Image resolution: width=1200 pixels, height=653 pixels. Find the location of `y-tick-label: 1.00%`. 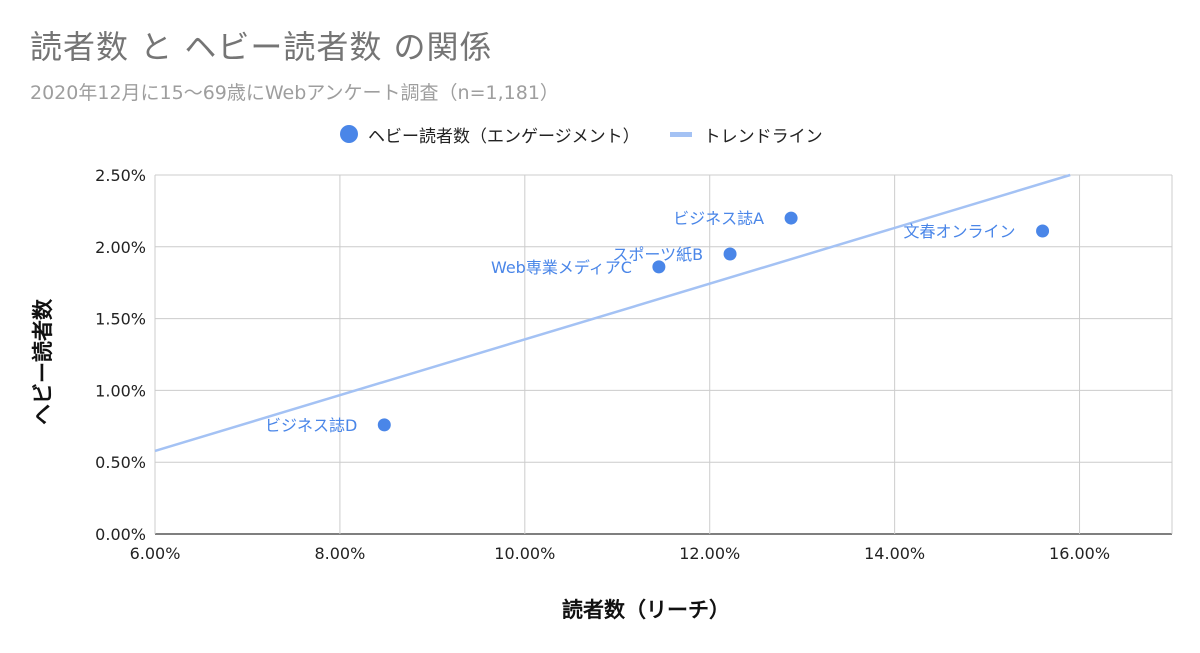

y-tick-label: 1.00% is located at coordinates (120, 390).